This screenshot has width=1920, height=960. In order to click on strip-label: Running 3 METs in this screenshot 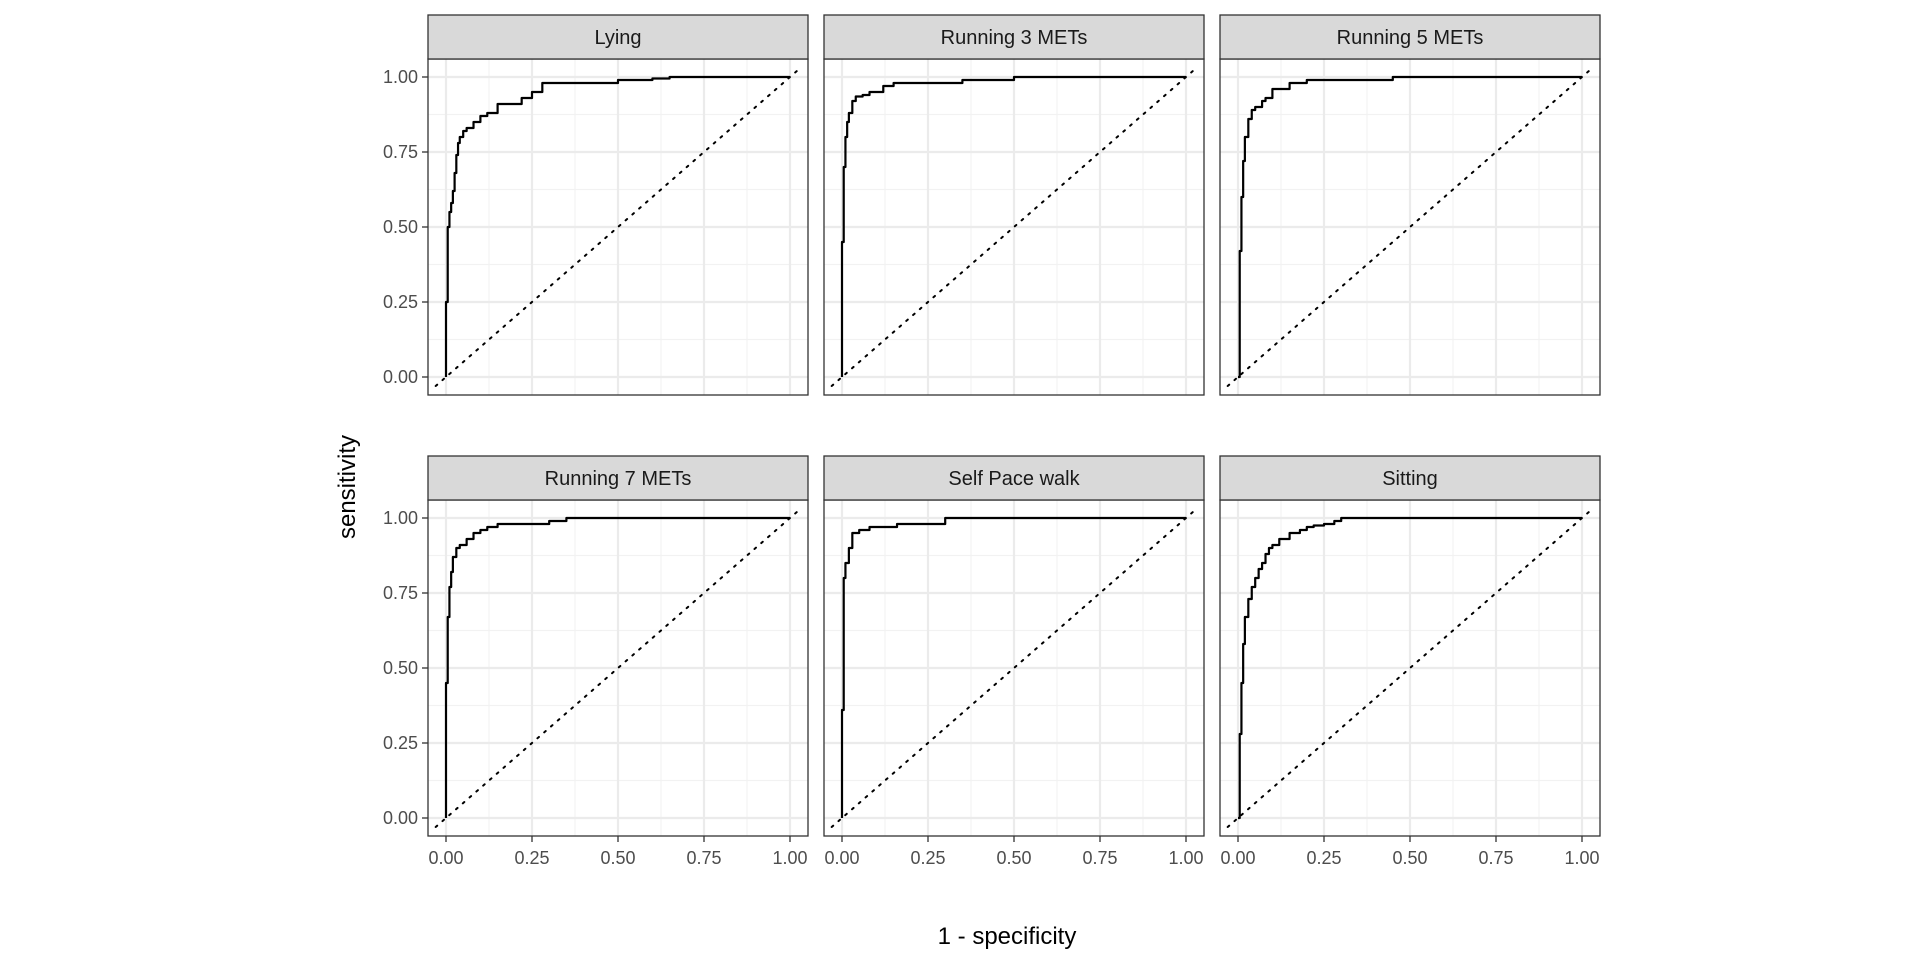, I will do `click(1014, 38)`.